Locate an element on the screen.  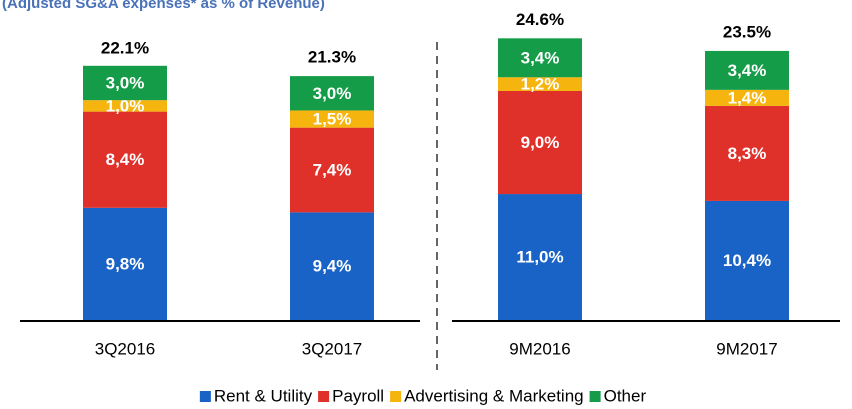
x-tick-label: 3Q2016 is located at coordinates (125, 348).